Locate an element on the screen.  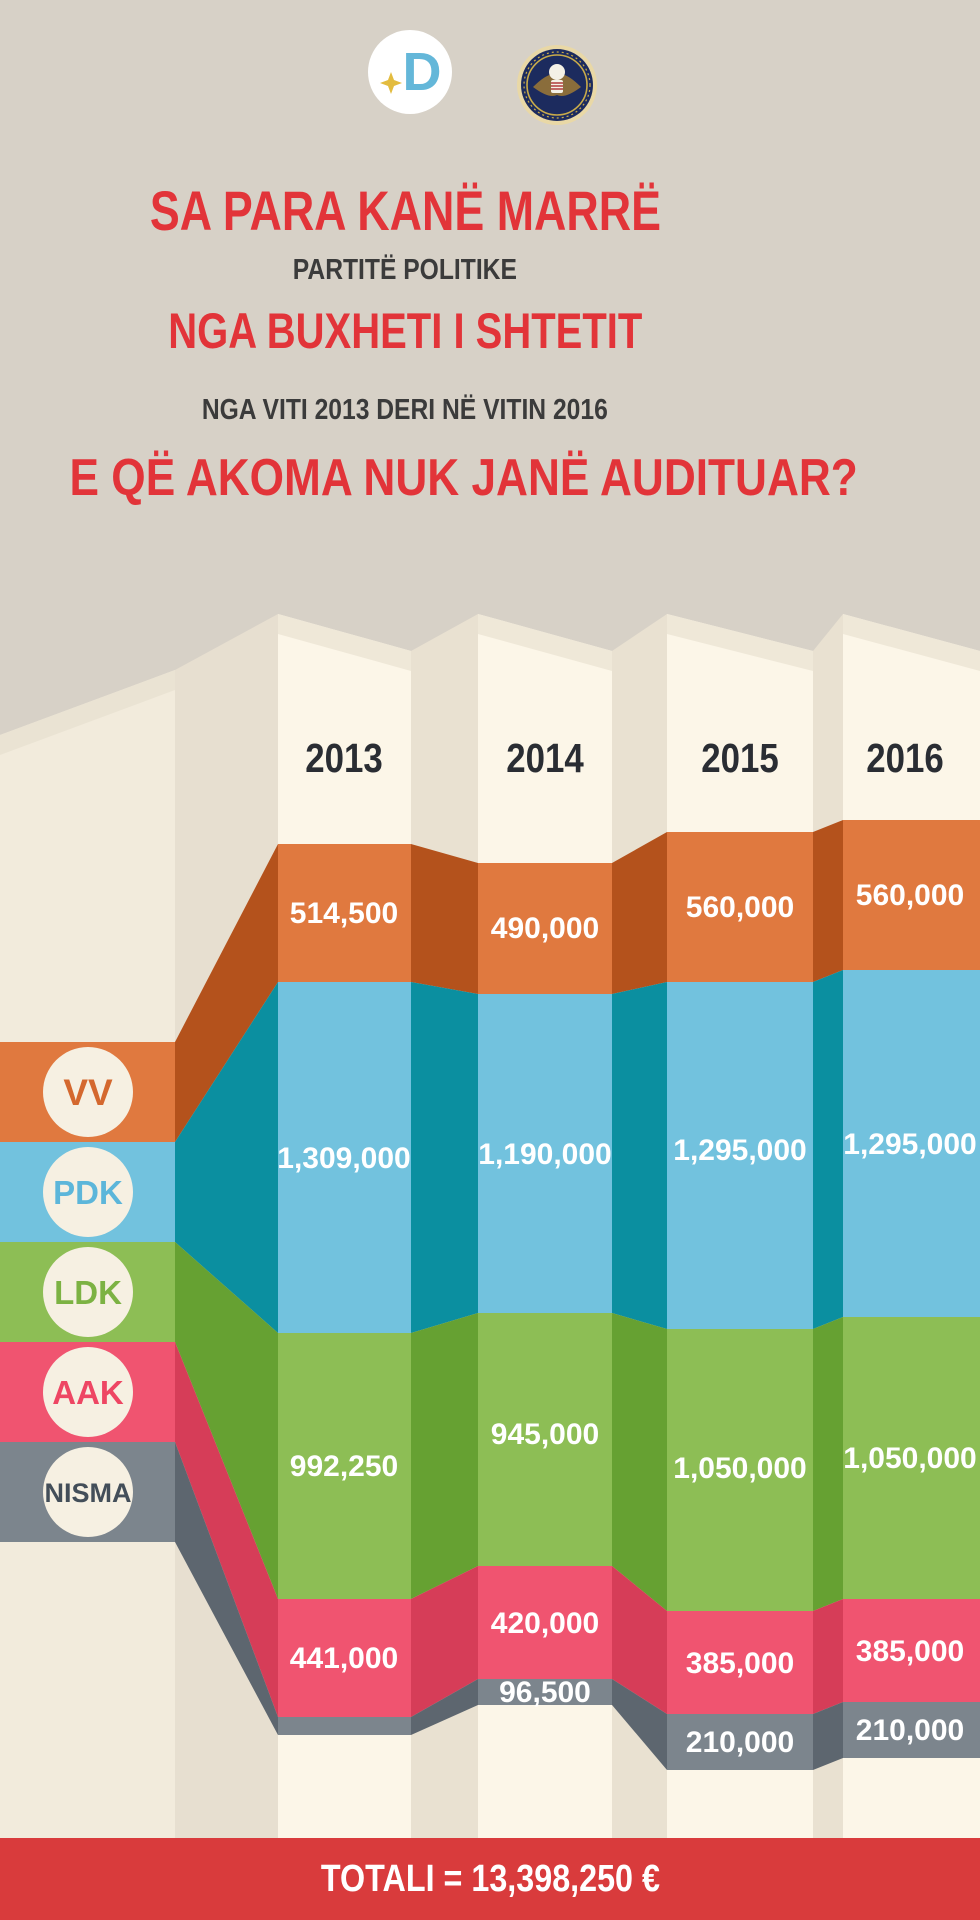
subtitle-2: NGA BUXHETI I SHTETIT is located at coordinates (405, 331).